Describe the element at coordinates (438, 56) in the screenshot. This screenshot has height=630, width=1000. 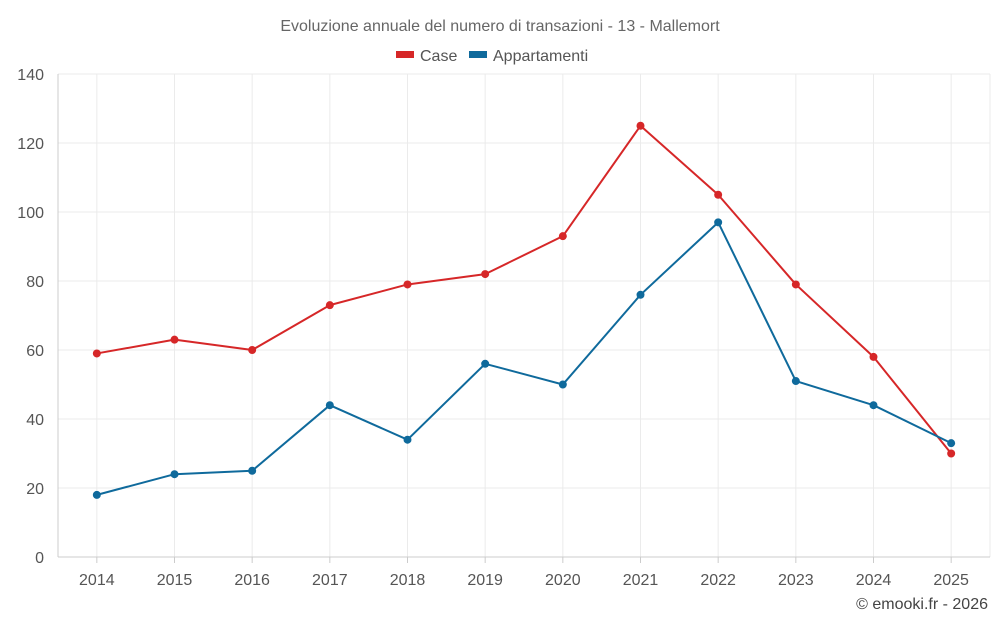
I see `legend-label-case: Case` at that location.